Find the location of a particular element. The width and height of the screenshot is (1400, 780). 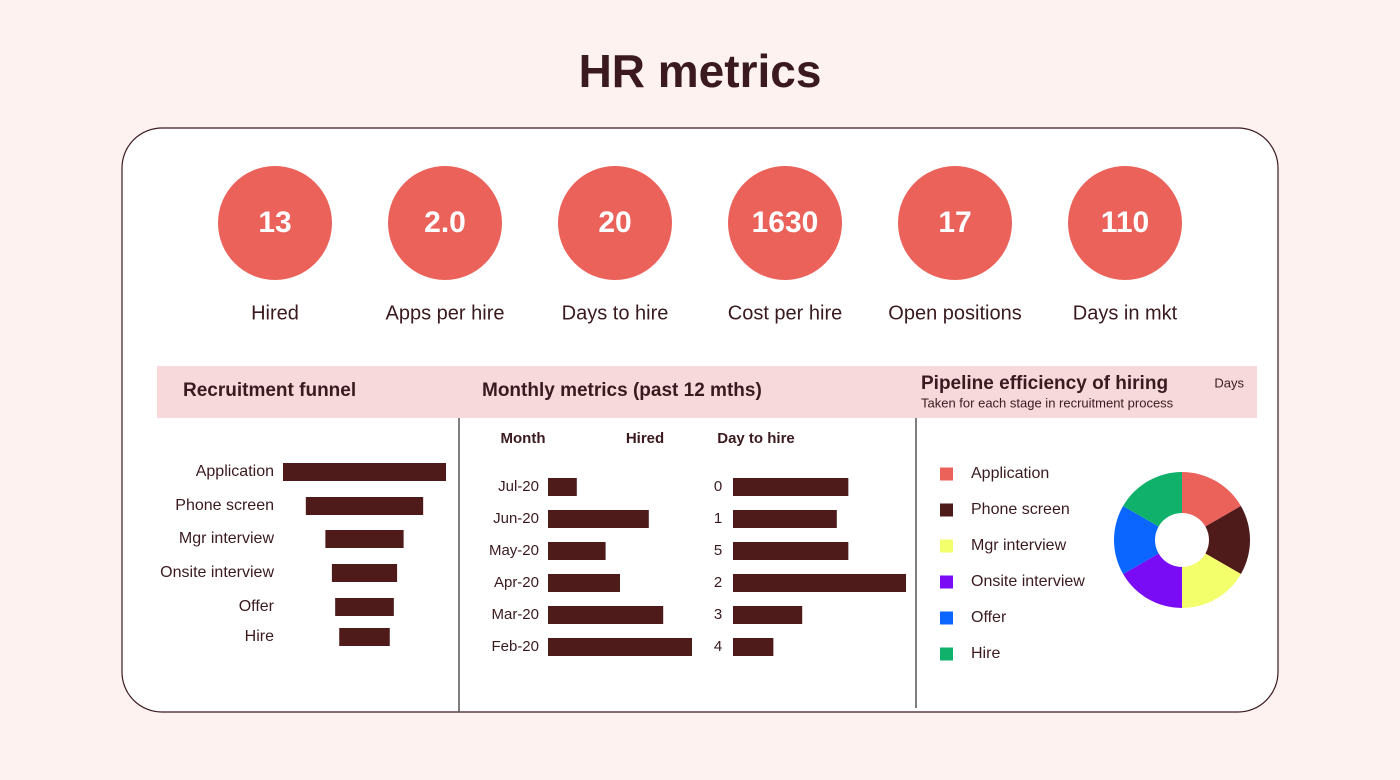

annotation: Days is located at coordinates (1229, 382).